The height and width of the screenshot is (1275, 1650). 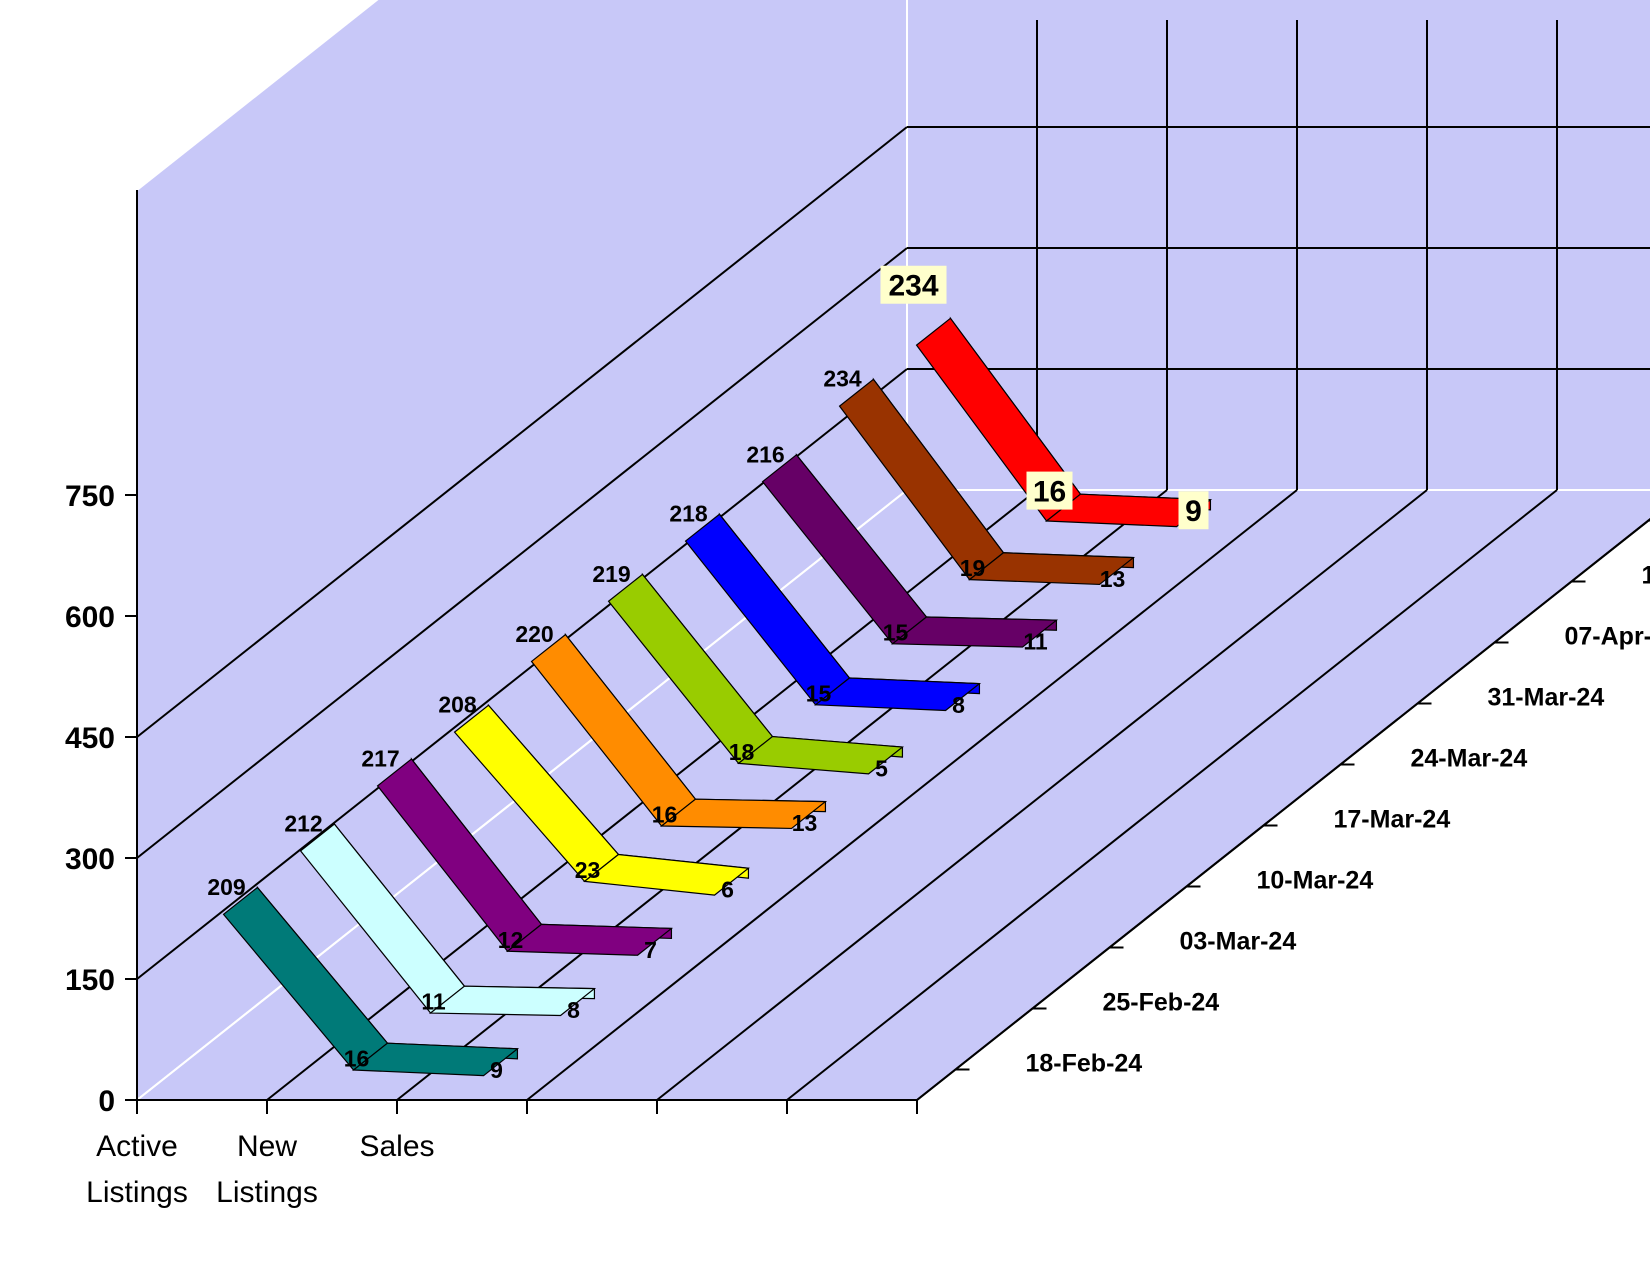 What do you see at coordinates (742, 752) in the screenshot?
I see `data-label: 18` at bounding box center [742, 752].